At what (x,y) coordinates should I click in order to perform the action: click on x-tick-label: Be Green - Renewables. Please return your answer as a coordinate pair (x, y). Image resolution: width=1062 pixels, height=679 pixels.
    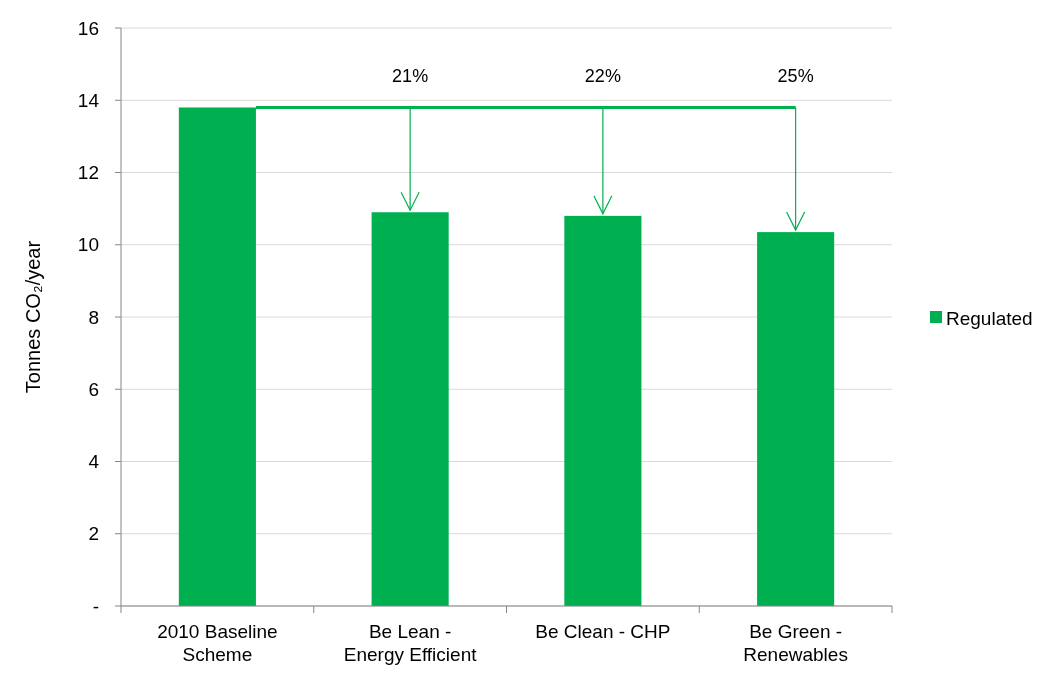
    Looking at the image, I should click on (795, 643).